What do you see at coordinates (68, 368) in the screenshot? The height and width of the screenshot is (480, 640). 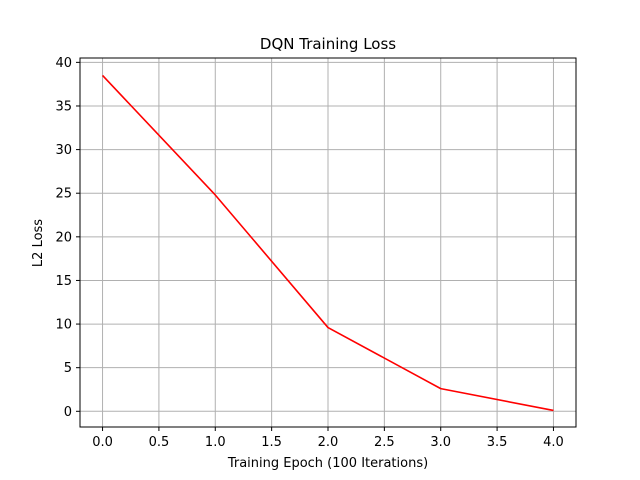 I see `y-tick-label: 5` at bounding box center [68, 368].